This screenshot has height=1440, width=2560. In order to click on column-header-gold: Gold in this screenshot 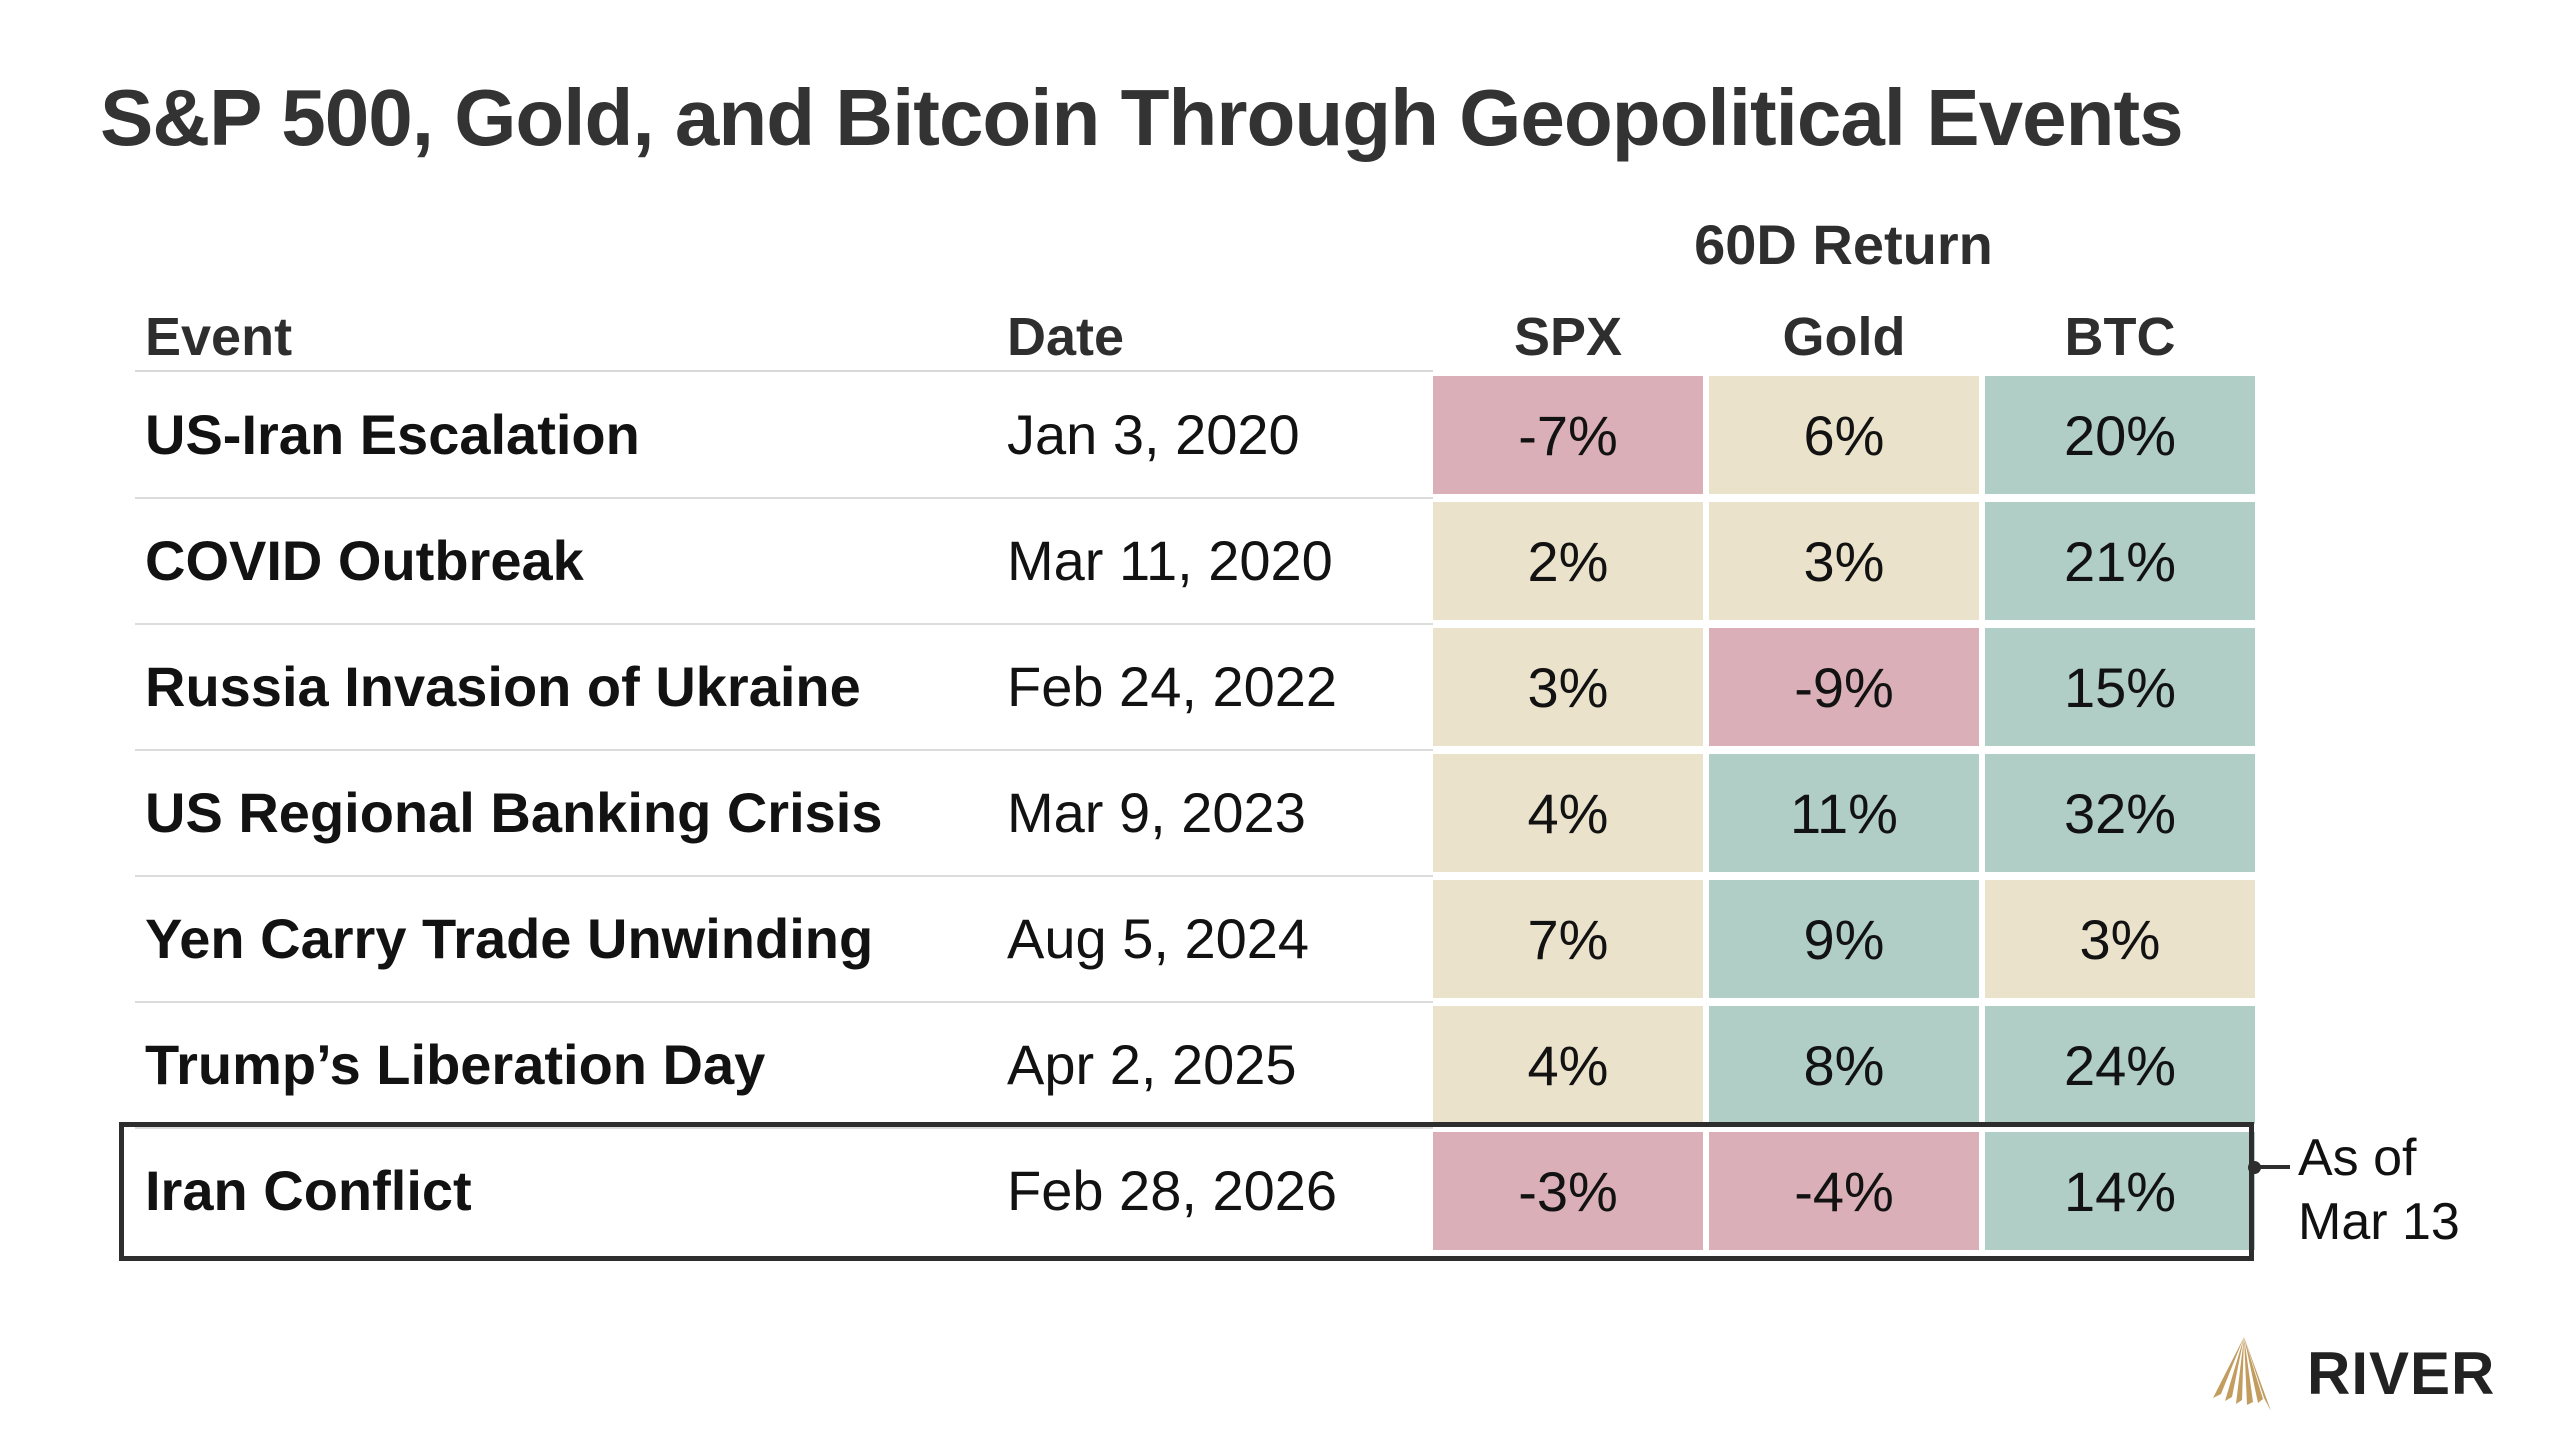, I will do `click(1844, 337)`.